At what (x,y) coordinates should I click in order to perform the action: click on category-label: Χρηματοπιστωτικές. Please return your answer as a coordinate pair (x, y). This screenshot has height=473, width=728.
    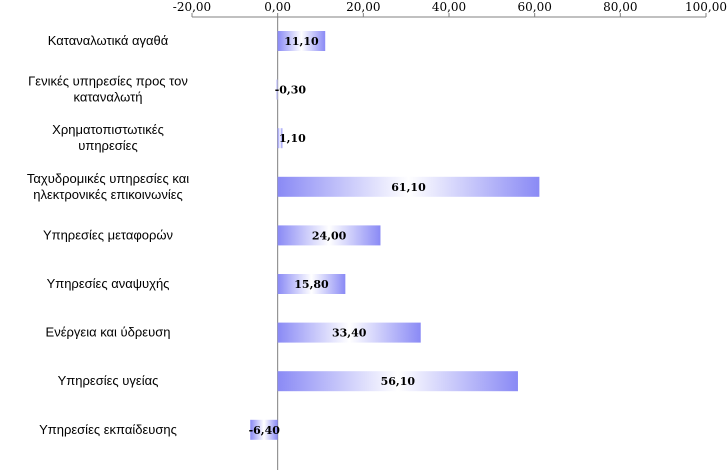
    Looking at the image, I should click on (108, 129).